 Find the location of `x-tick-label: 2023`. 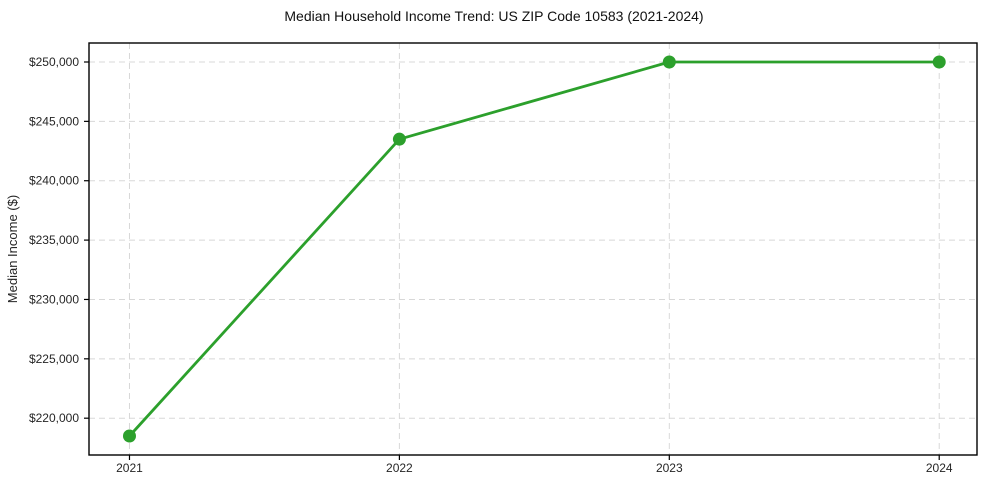

x-tick-label: 2023 is located at coordinates (669, 468).